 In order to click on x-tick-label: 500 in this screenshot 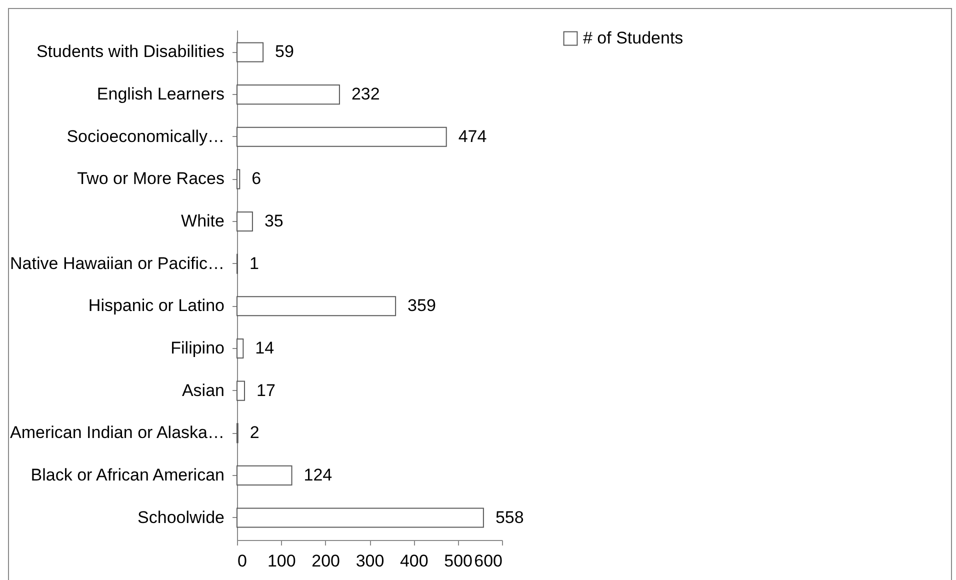, I will do `click(458, 561)`.